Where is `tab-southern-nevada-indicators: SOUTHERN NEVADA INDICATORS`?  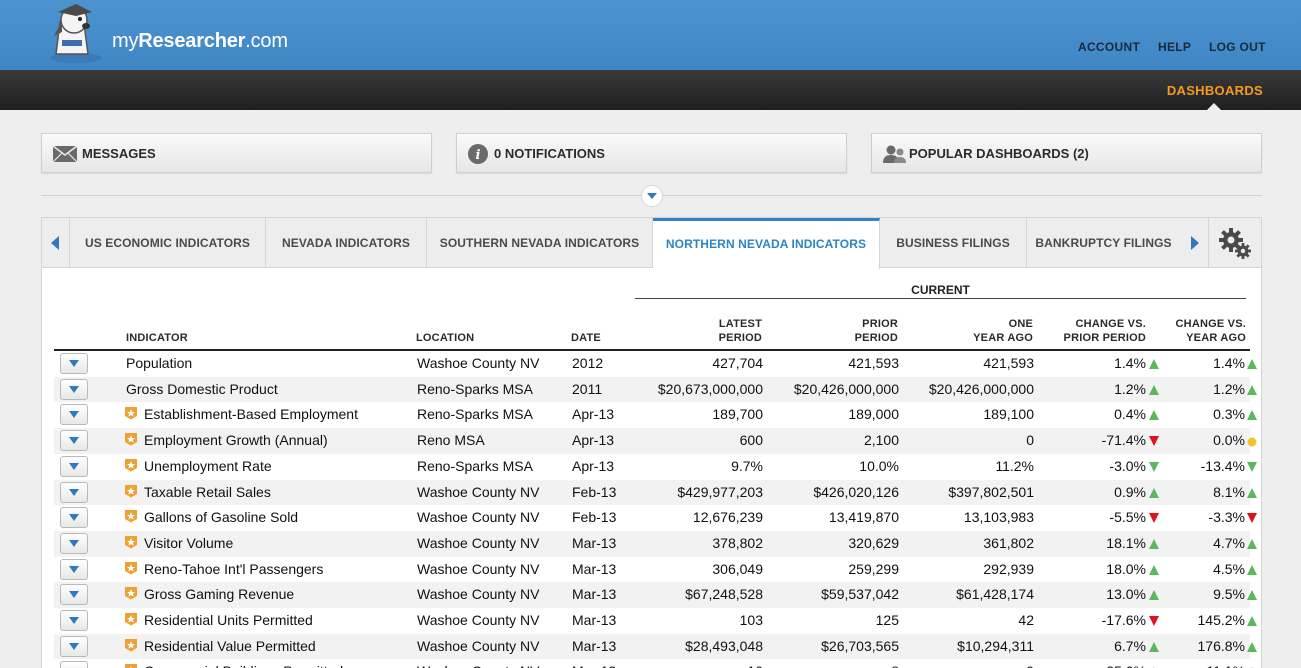 tab-southern-nevada-indicators: SOUTHERN NEVADA INDICATORS is located at coordinates (540, 243).